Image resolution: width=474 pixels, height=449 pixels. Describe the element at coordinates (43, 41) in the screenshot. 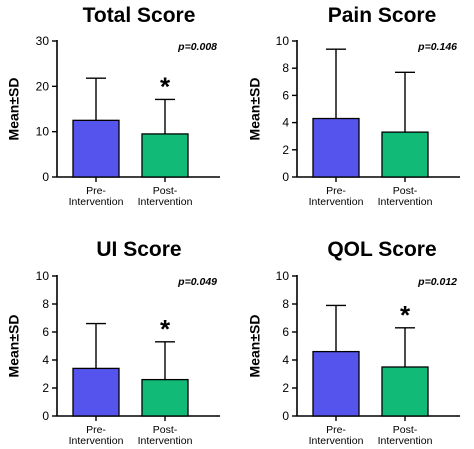

I see `y-tick-label: 30` at that location.